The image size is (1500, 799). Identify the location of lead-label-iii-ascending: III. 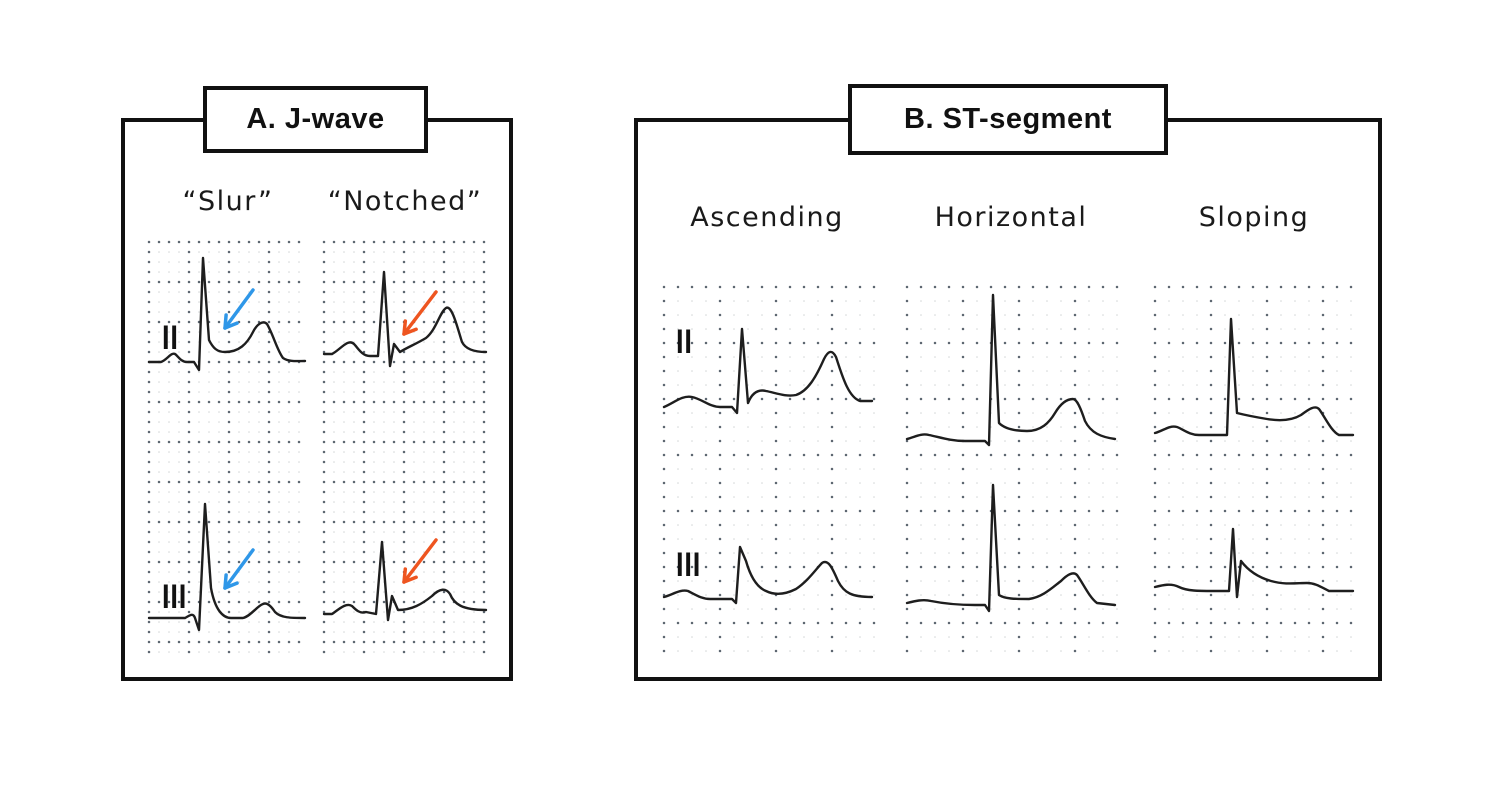
(689, 565).